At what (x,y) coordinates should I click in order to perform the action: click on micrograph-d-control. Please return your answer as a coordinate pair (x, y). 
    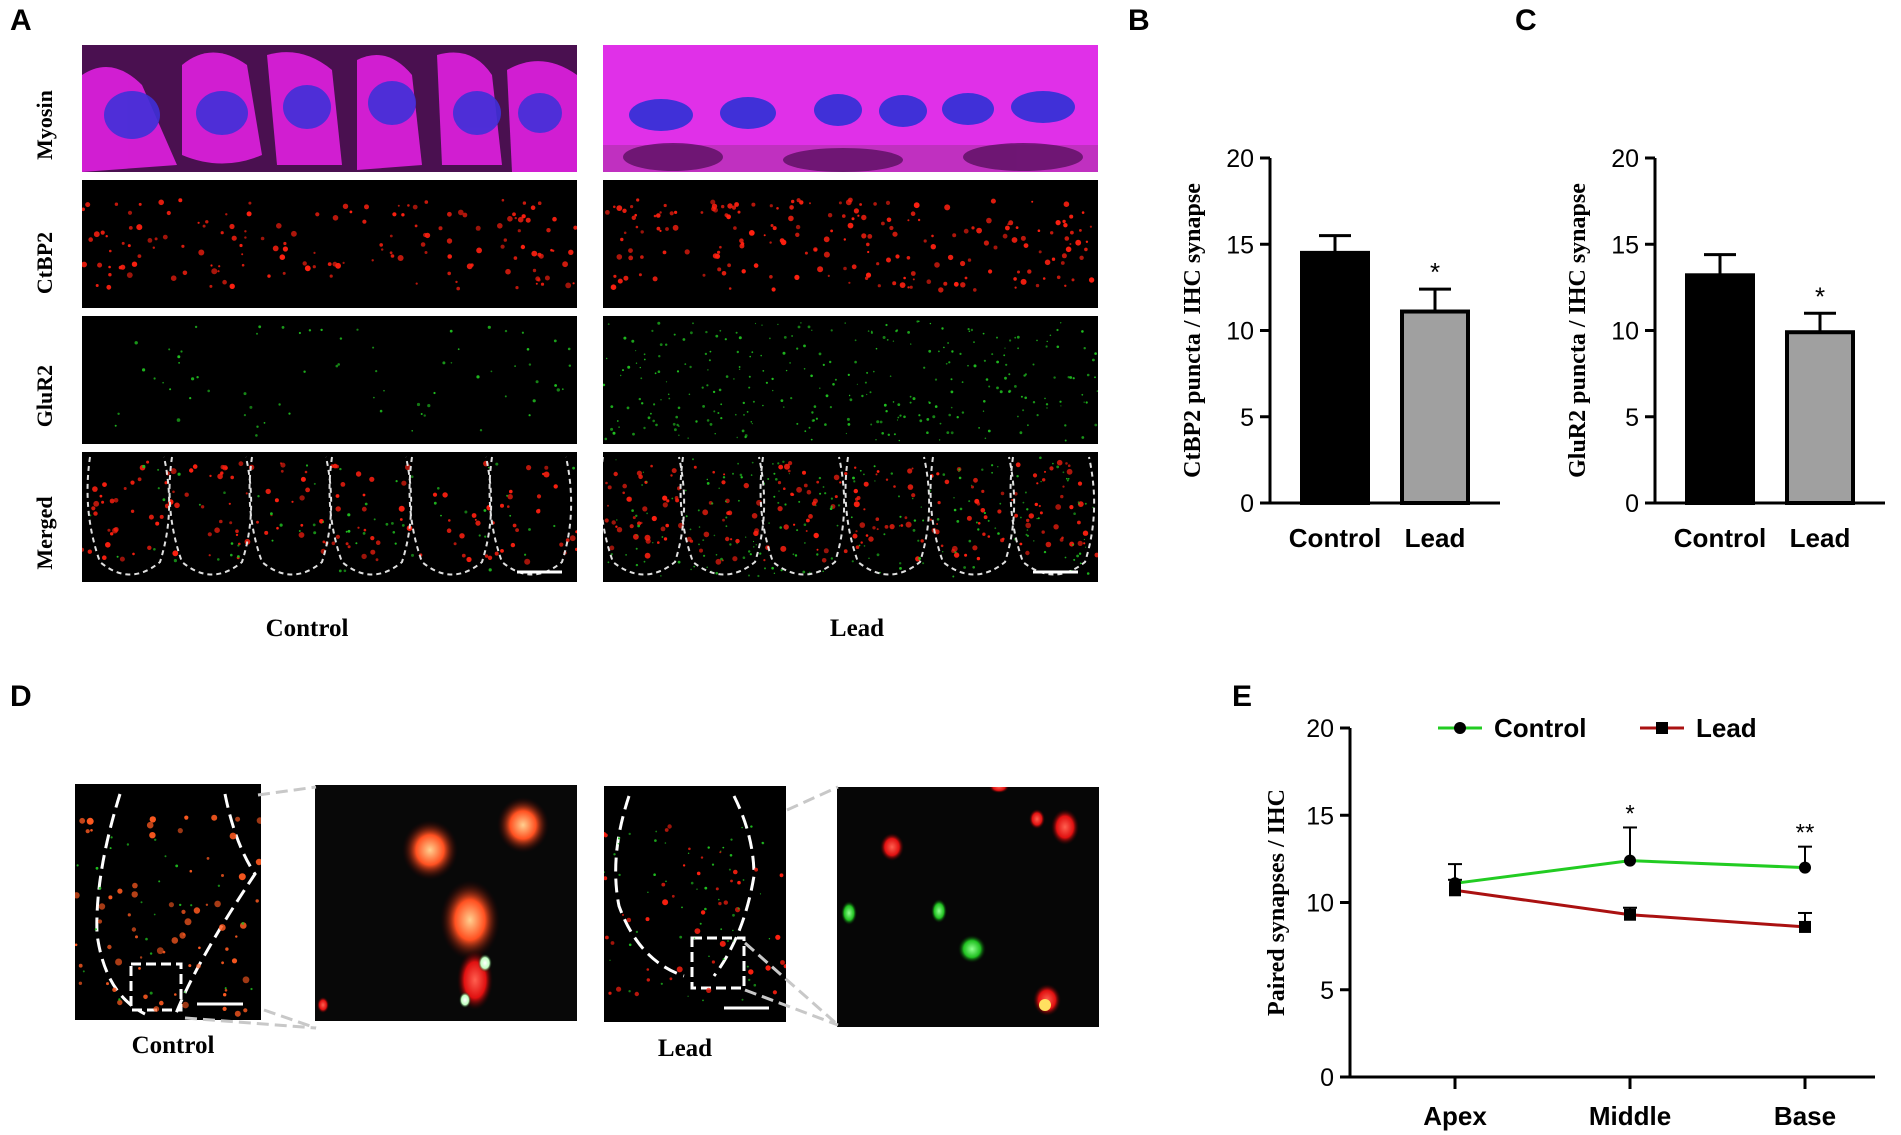
    Looking at the image, I should click on (168, 902).